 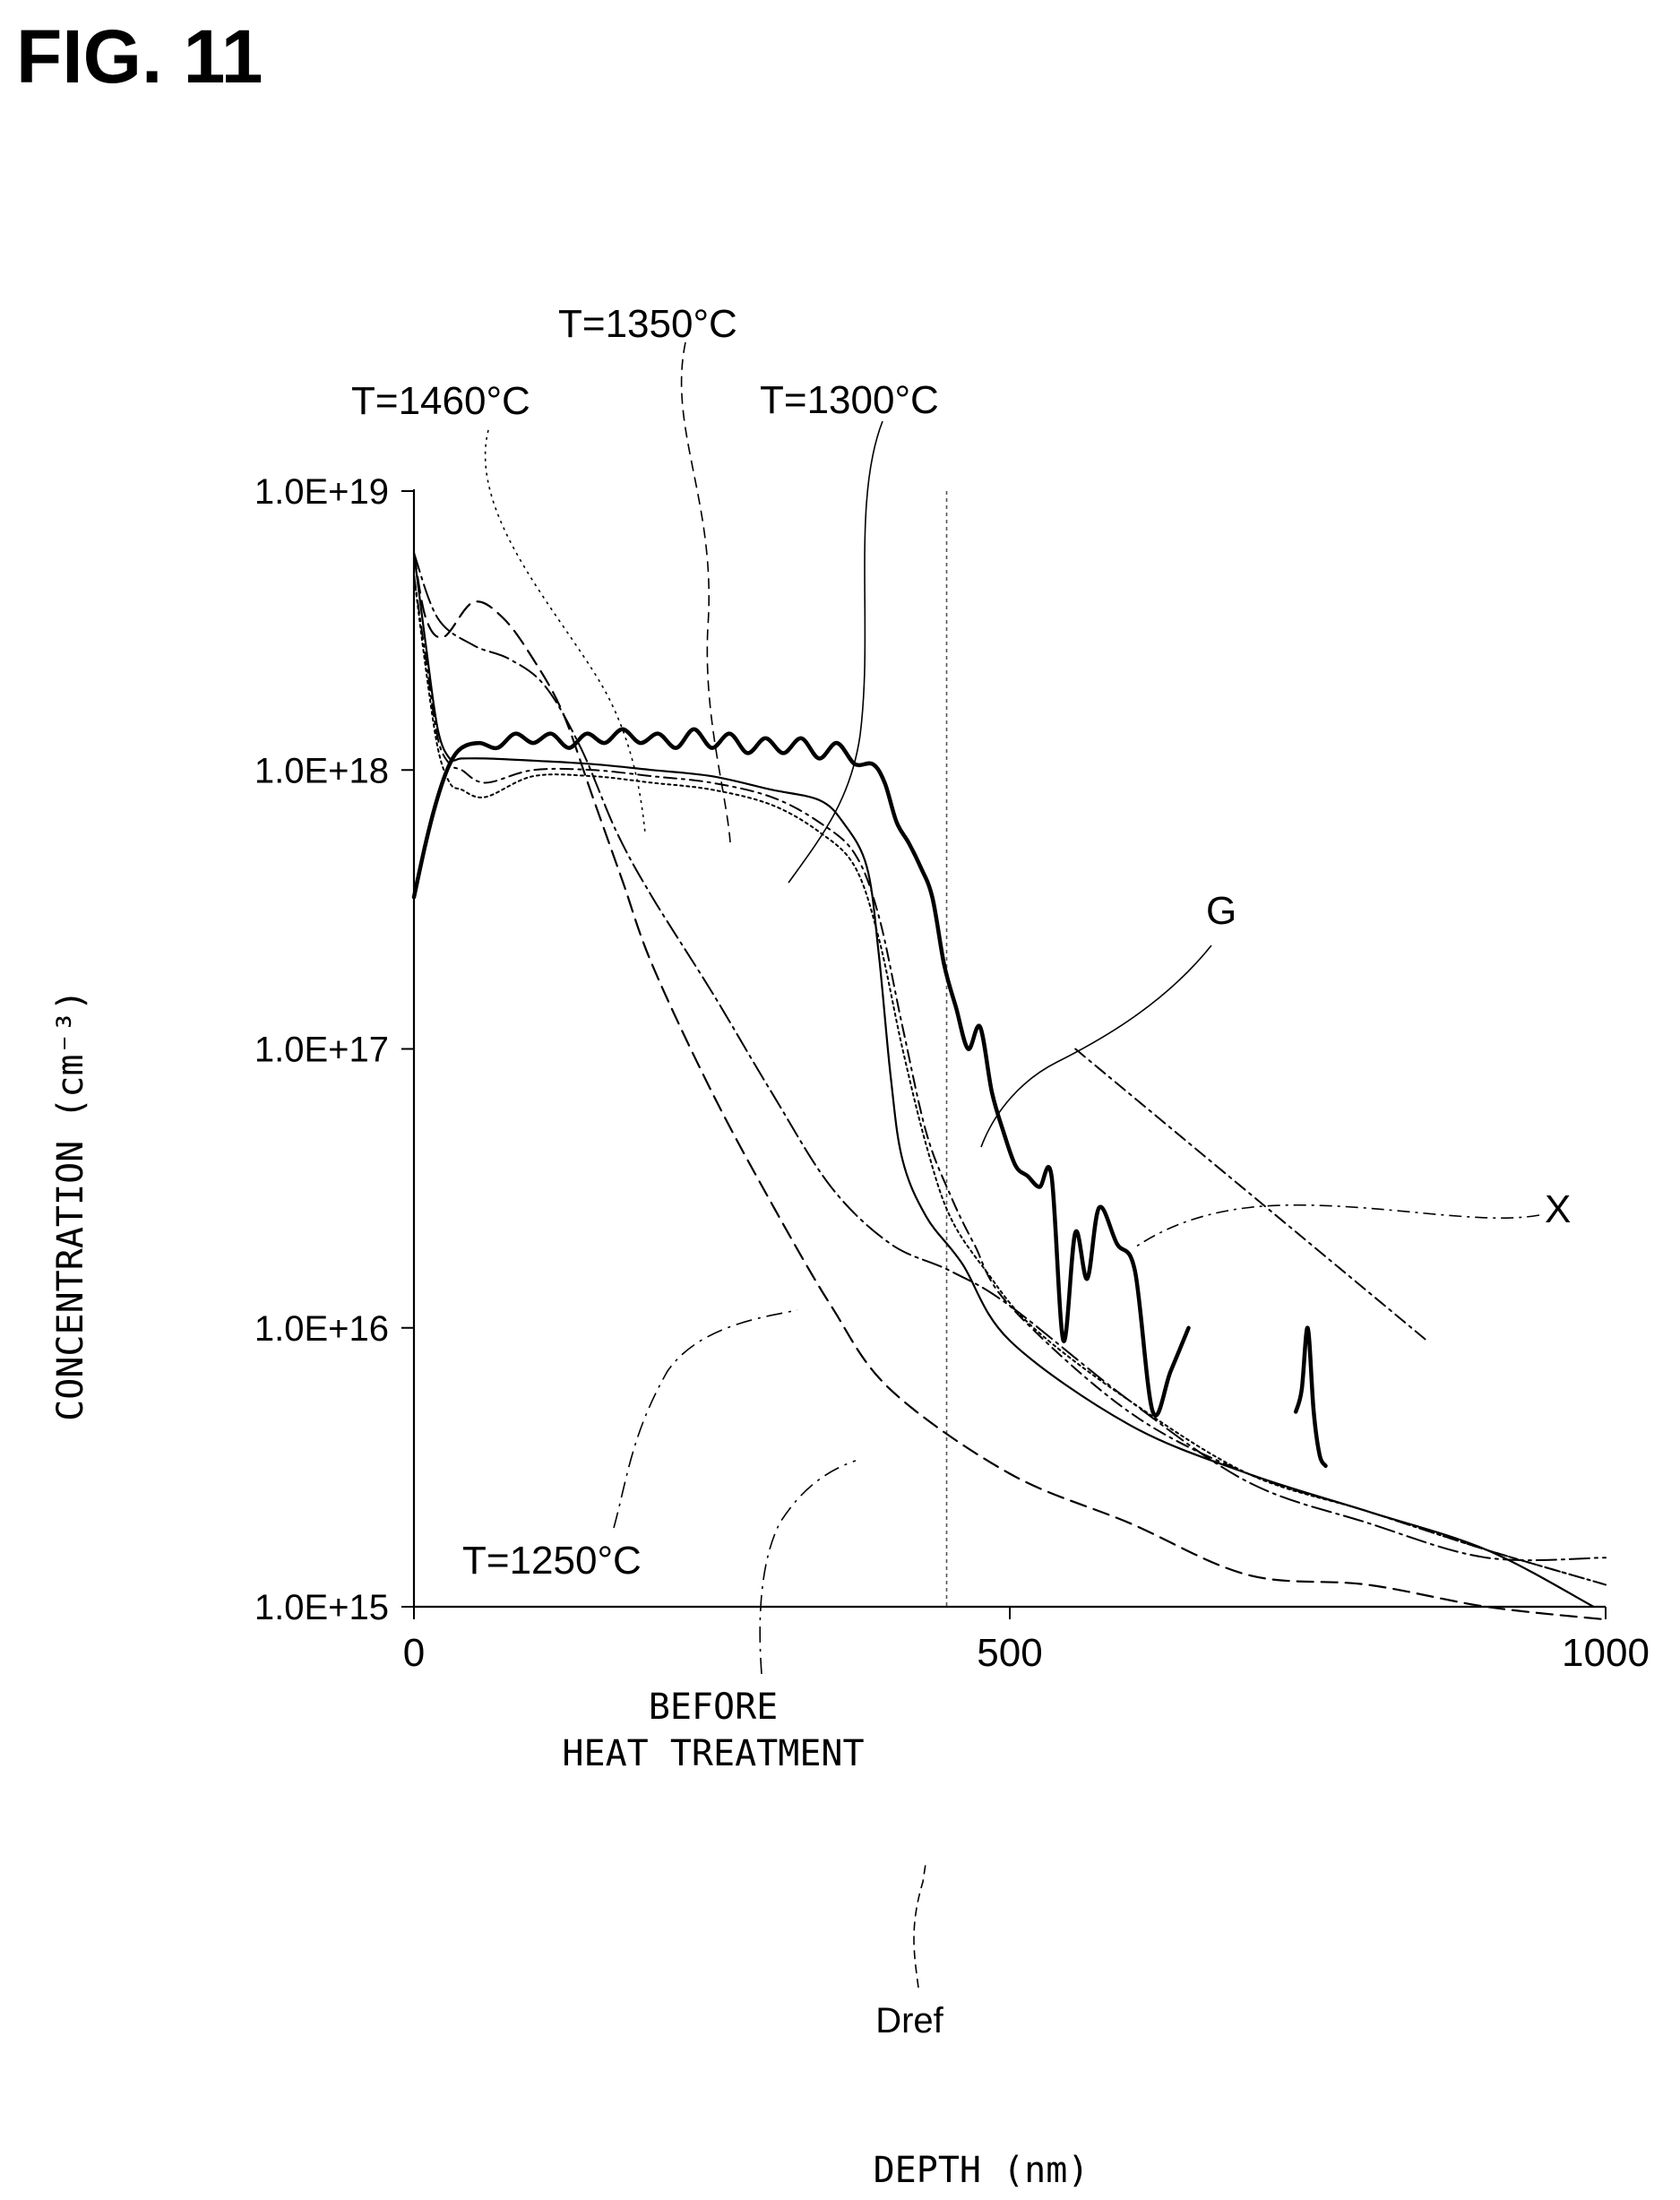 I want to click on x-tick-label: 1000, so click(x=1606, y=1653).